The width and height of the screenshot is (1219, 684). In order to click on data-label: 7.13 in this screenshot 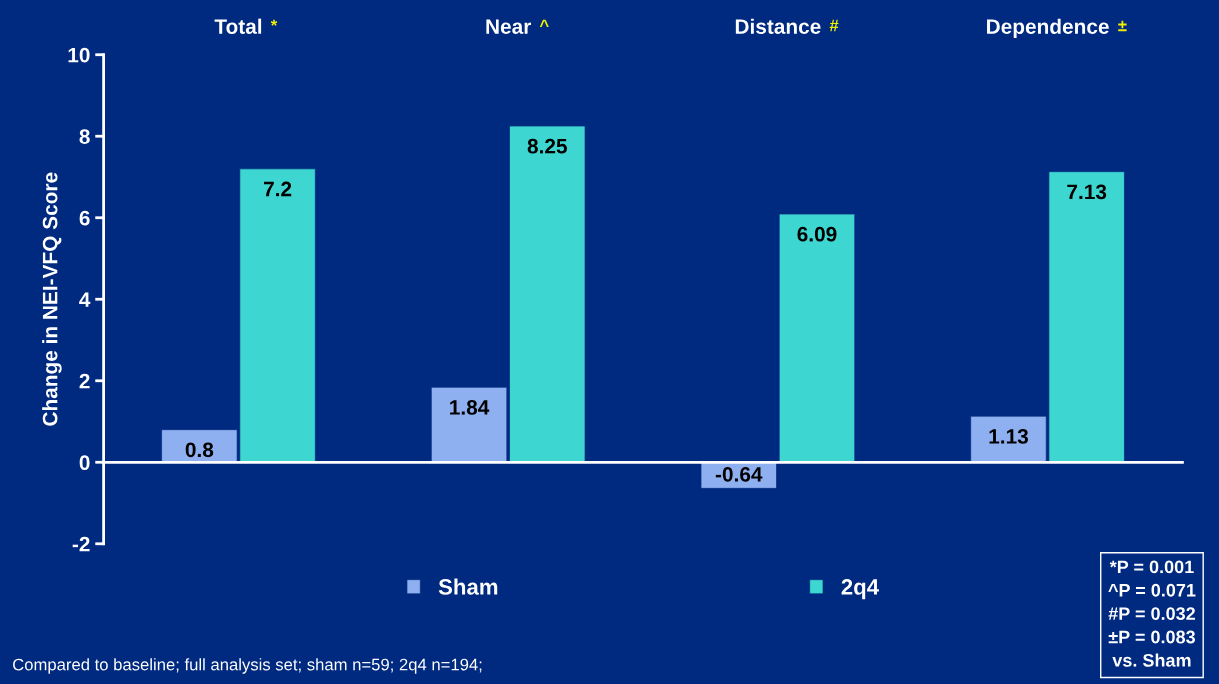, I will do `click(1087, 192)`.